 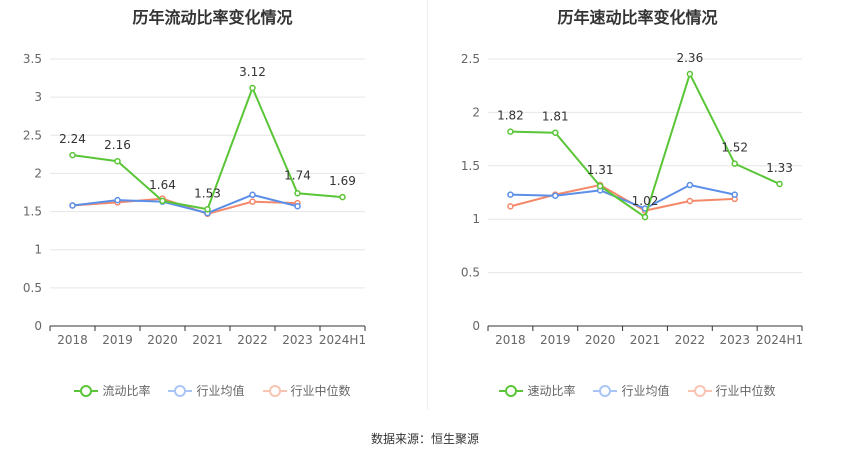 What do you see at coordinates (551, 391) in the screenshot?
I see `legend-label: 速动比率` at bounding box center [551, 391].